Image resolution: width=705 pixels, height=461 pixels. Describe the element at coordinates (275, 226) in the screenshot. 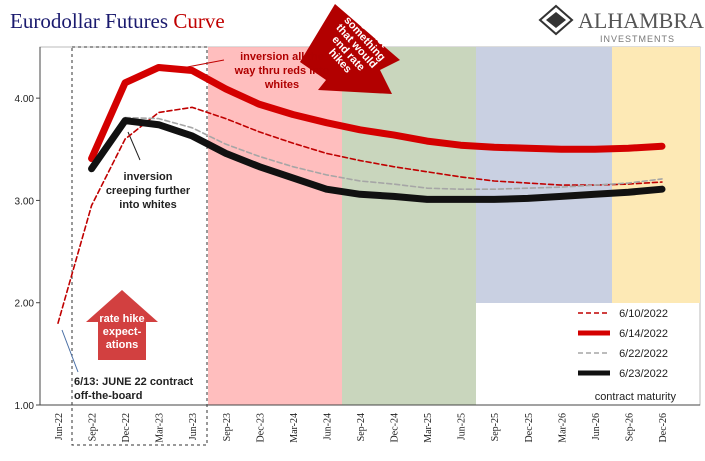

I see `band-reds` at that location.